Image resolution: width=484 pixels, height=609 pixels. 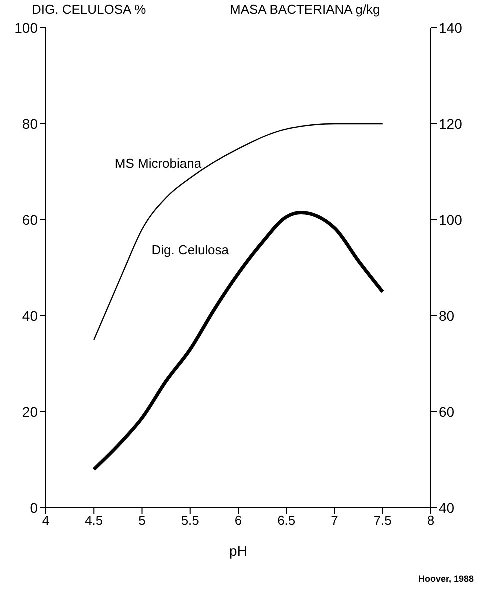 I want to click on y2-tick-label: 40, so click(x=447, y=508).